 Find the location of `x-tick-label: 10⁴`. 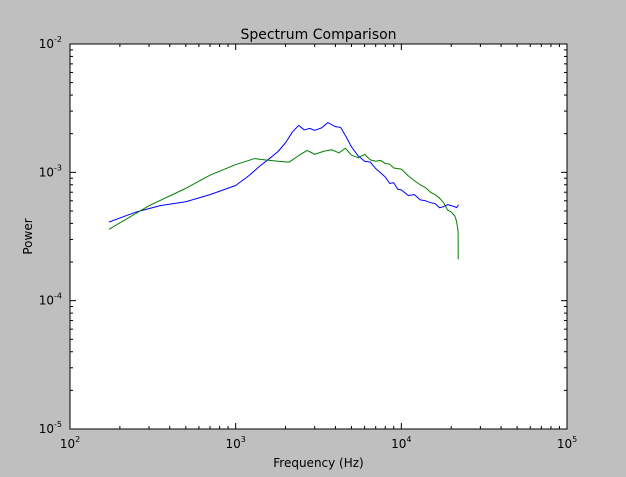

x-tick-label: 10⁴ is located at coordinates (401, 443).